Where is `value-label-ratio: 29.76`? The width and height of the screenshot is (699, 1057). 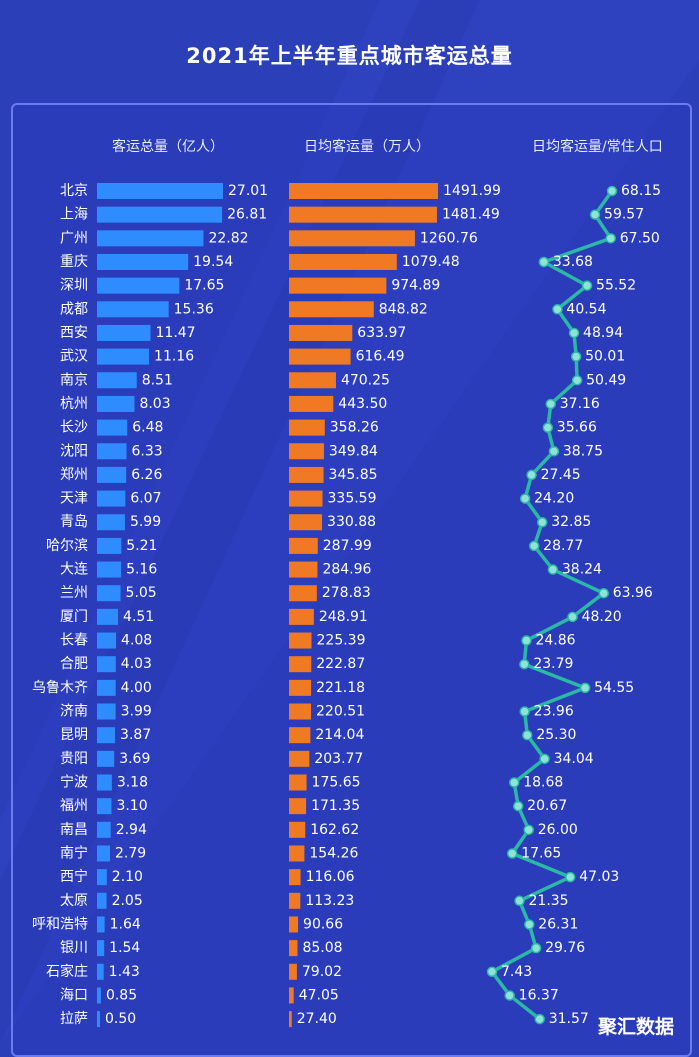 value-label-ratio: 29.76 is located at coordinates (565, 948).